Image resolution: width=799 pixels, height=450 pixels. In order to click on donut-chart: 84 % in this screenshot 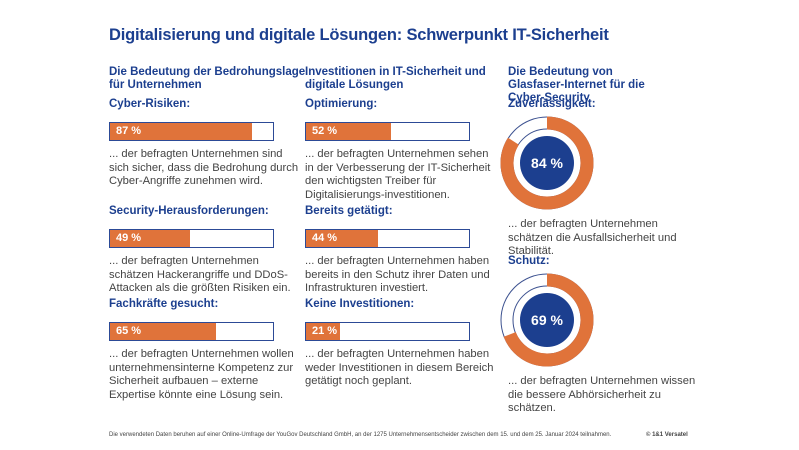, I will do `click(547, 163)`.